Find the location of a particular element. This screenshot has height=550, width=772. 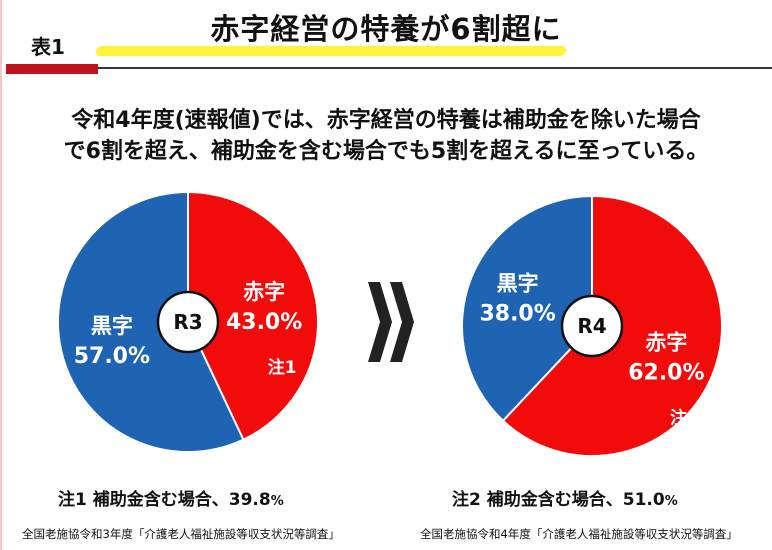

slice-value-label: 62.0% is located at coordinates (666, 372).